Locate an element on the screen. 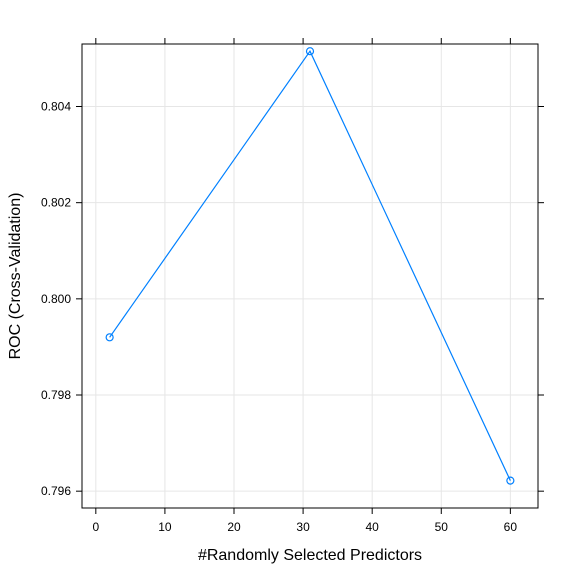 The width and height of the screenshot is (576, 581). y-axis-label: ROC (Cross-Validation) is located at coordinates (15, 276).